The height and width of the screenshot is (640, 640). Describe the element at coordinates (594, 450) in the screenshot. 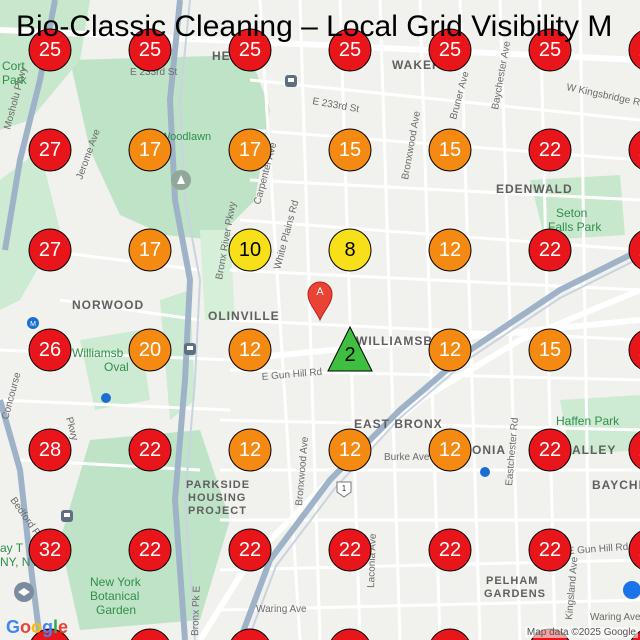

I see `place-valley: ALLEY` at that location.